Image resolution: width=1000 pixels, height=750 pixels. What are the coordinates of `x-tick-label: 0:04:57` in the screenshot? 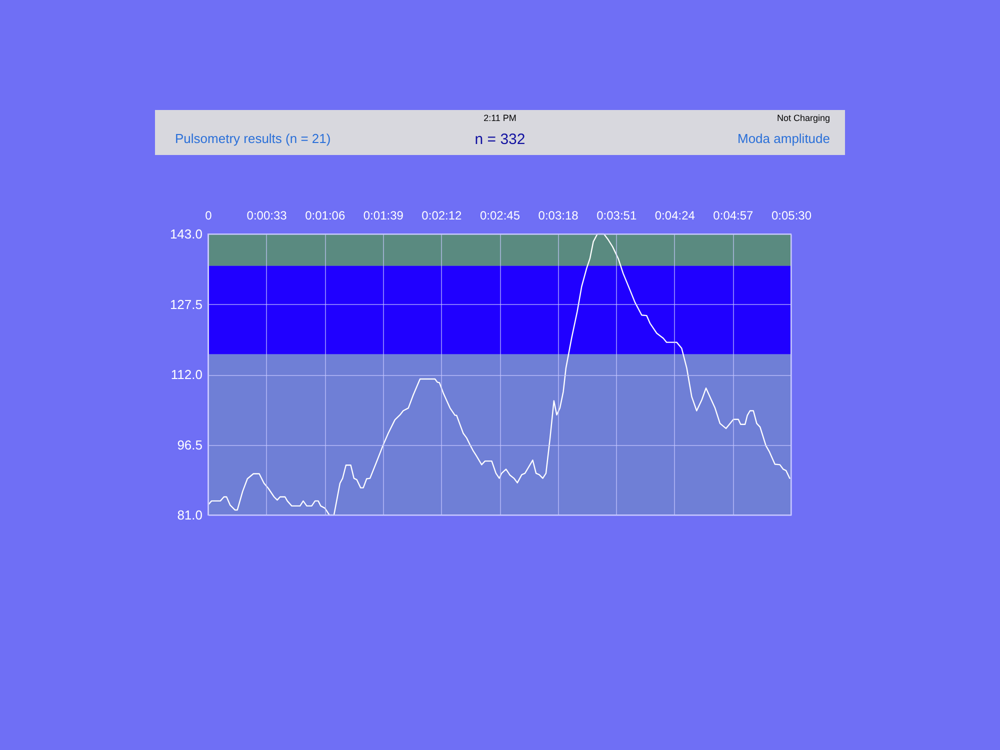 It's located at (733, 215).